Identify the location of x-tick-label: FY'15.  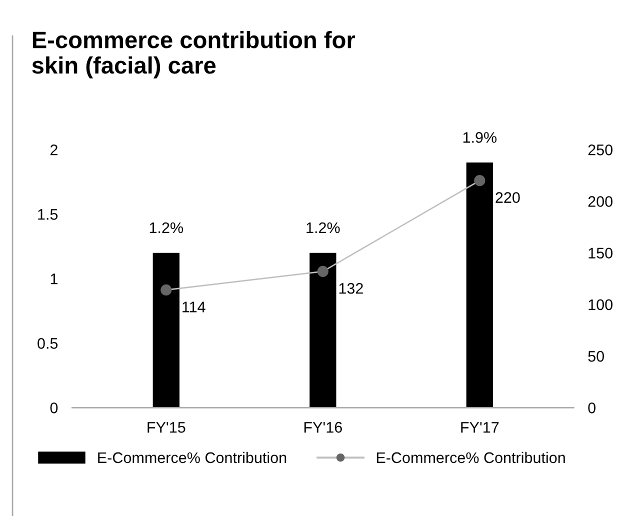
(167, 427).